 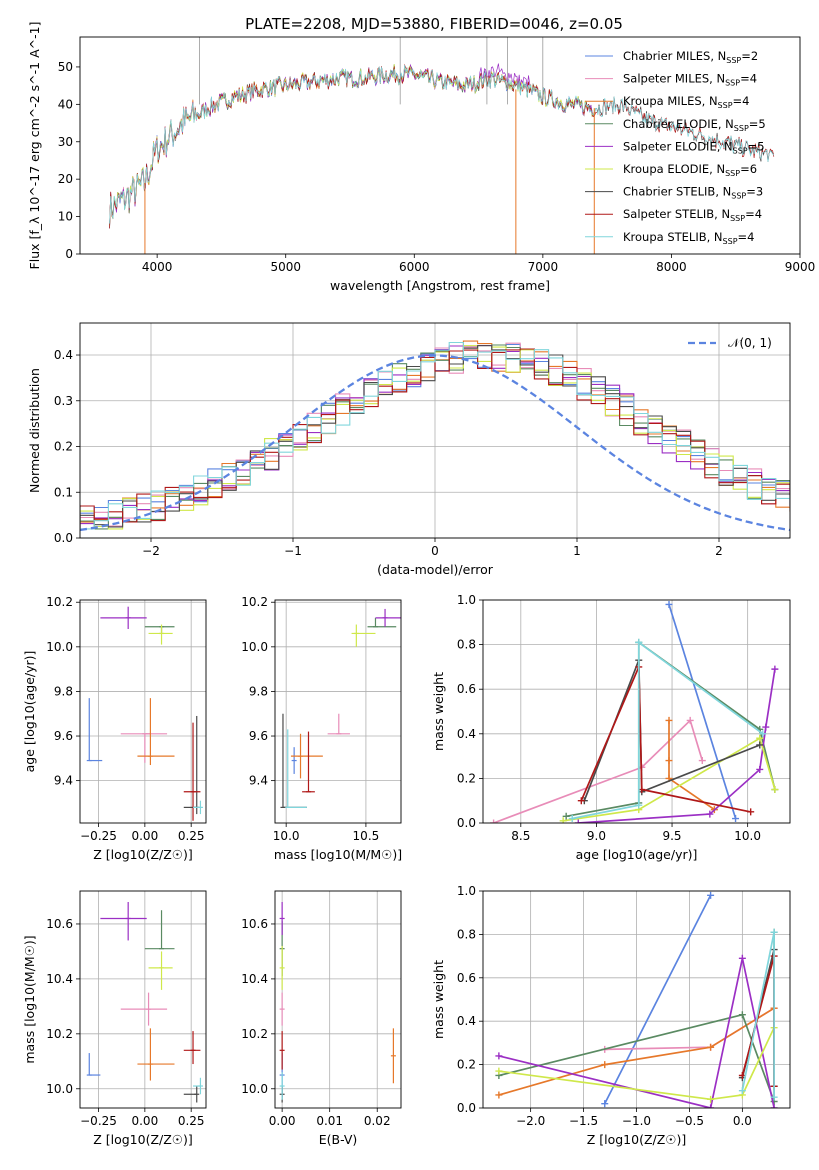 What do you see at coordinates (329, 1121) in the screenshot?
I see `x-tick-label: 0.01` at bounding box center [329, 1121].